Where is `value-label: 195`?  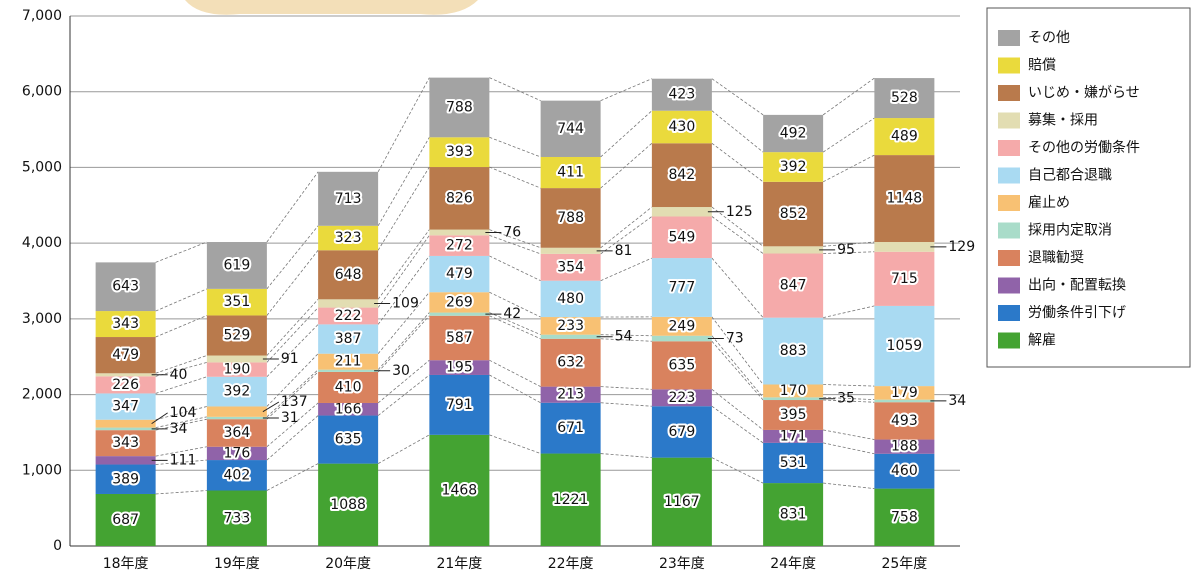
value-label: 195 is located at coordinates (459, 368).